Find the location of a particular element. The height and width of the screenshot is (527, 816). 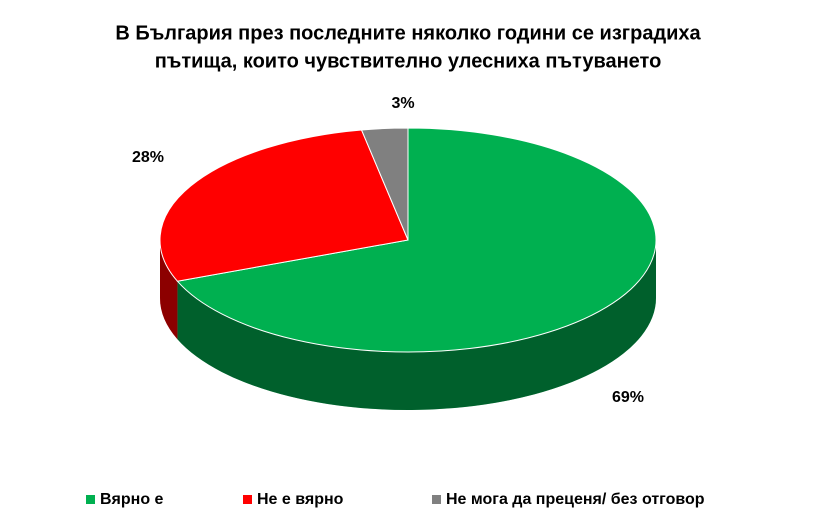

legend-label: Не е вярно is located at coordinates (300, 499).